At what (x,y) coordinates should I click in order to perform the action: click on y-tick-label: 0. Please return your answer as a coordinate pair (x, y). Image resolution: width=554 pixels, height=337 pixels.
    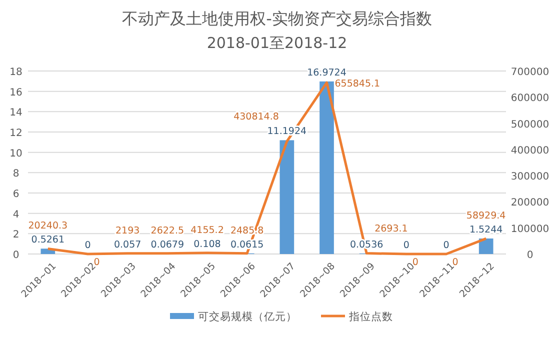
    Looking at the image, I should click on (16, 255).